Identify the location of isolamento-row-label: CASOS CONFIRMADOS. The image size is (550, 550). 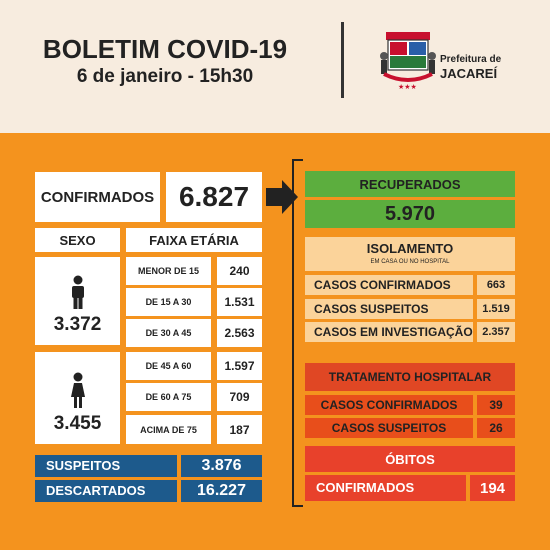
(382, 285).